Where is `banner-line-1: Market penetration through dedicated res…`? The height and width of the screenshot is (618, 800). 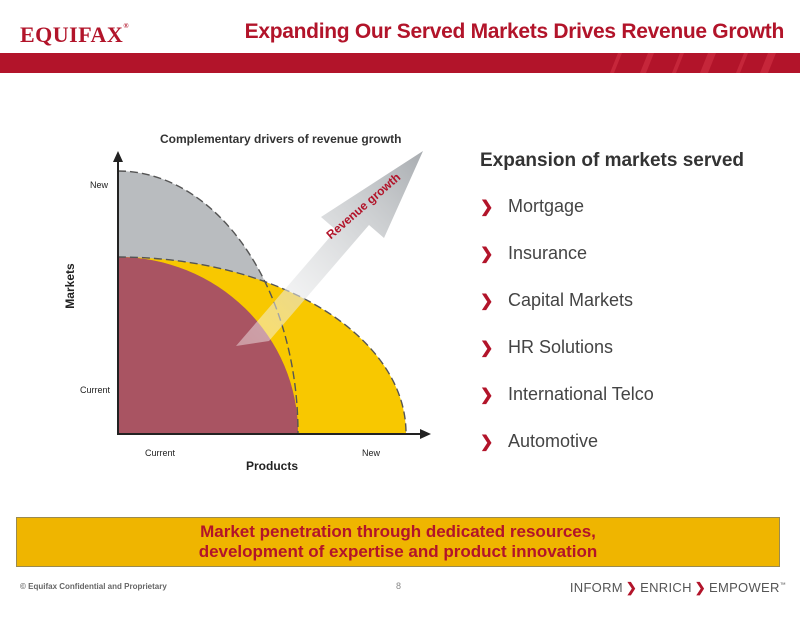 banner-line-1: Market penetration through dedicated res… is located at coordinates (398, 531).